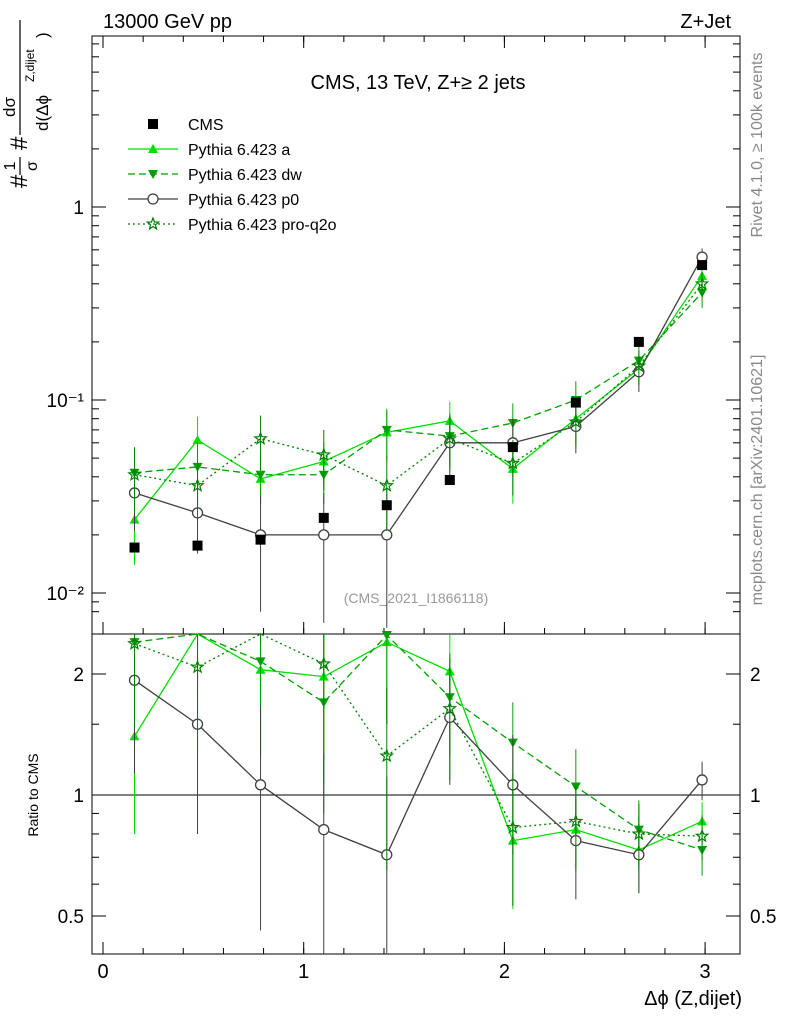  What do you see at coordinates (763, 917) in the screenshot?
I see `ratio-y-tick-label-right: 0.5` at bounding box center [763, 917].